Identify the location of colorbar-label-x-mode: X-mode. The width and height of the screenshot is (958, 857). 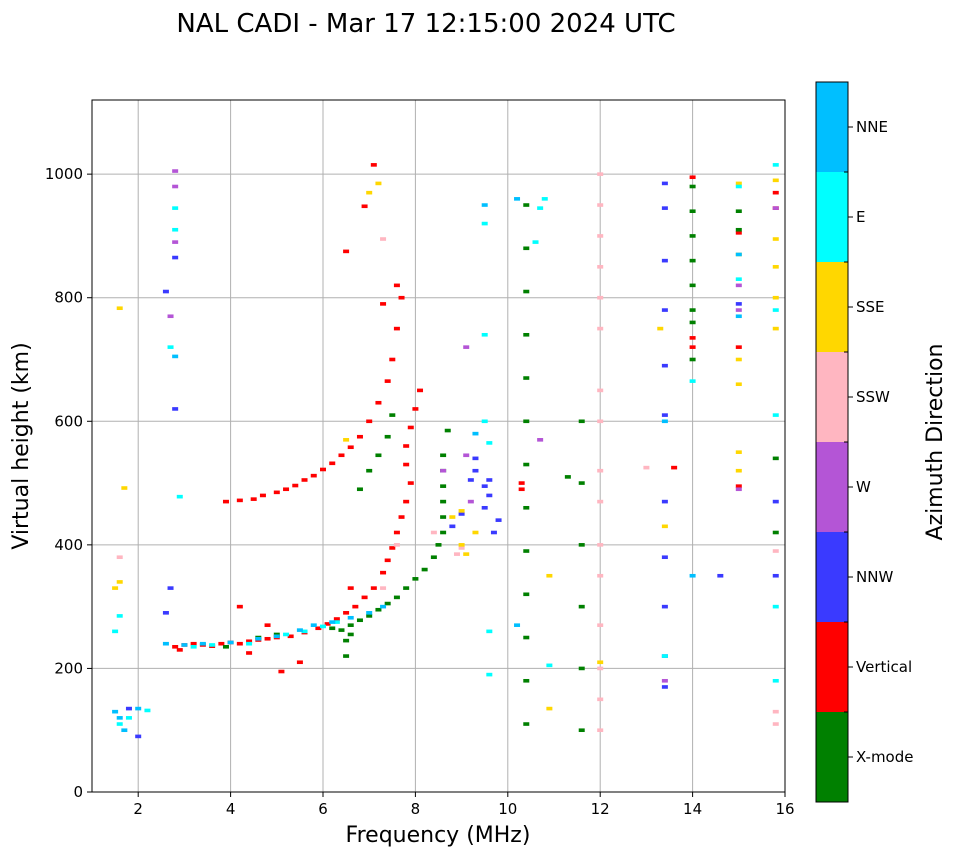
(884, 757).